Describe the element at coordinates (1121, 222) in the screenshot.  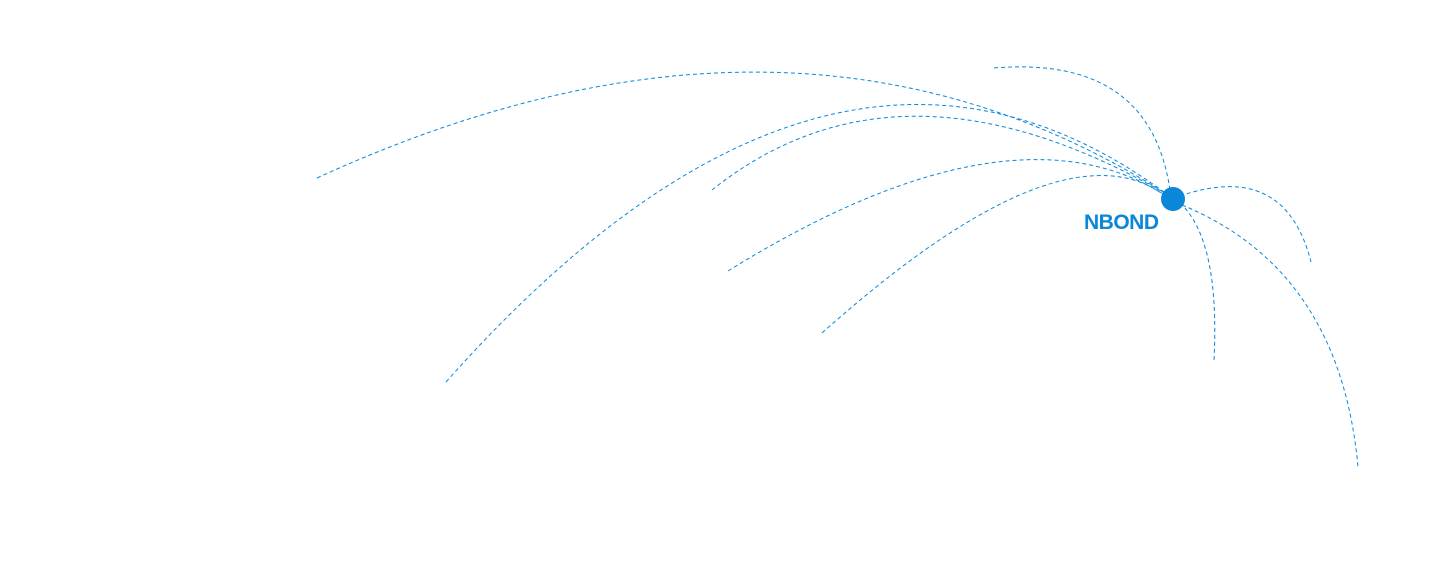
I see `hub-label: NBOND` at that location.